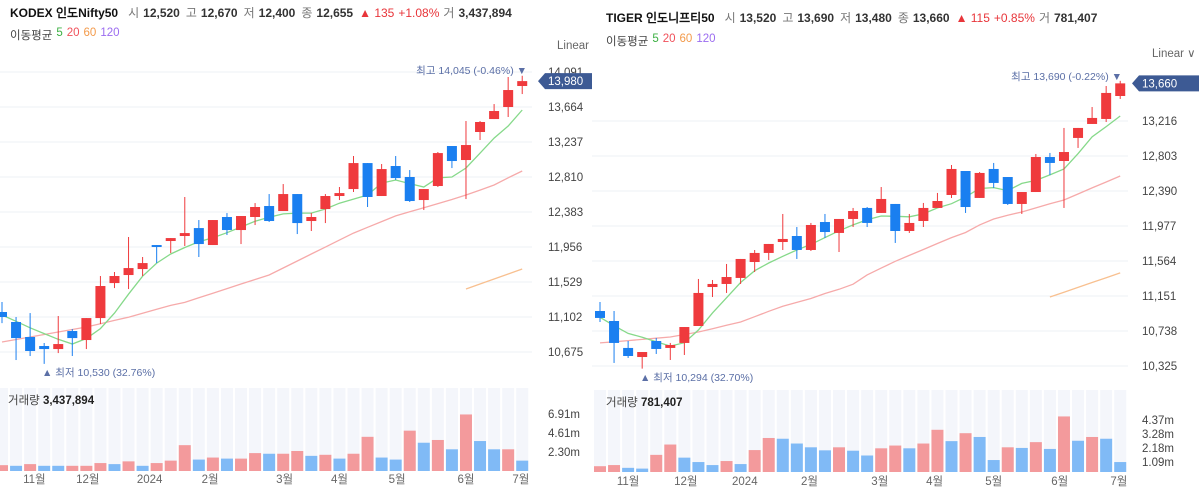  Describe the element at coordinates (1159, 227) in the screenshot. I see `price-tick-label: 11,977` at that location.